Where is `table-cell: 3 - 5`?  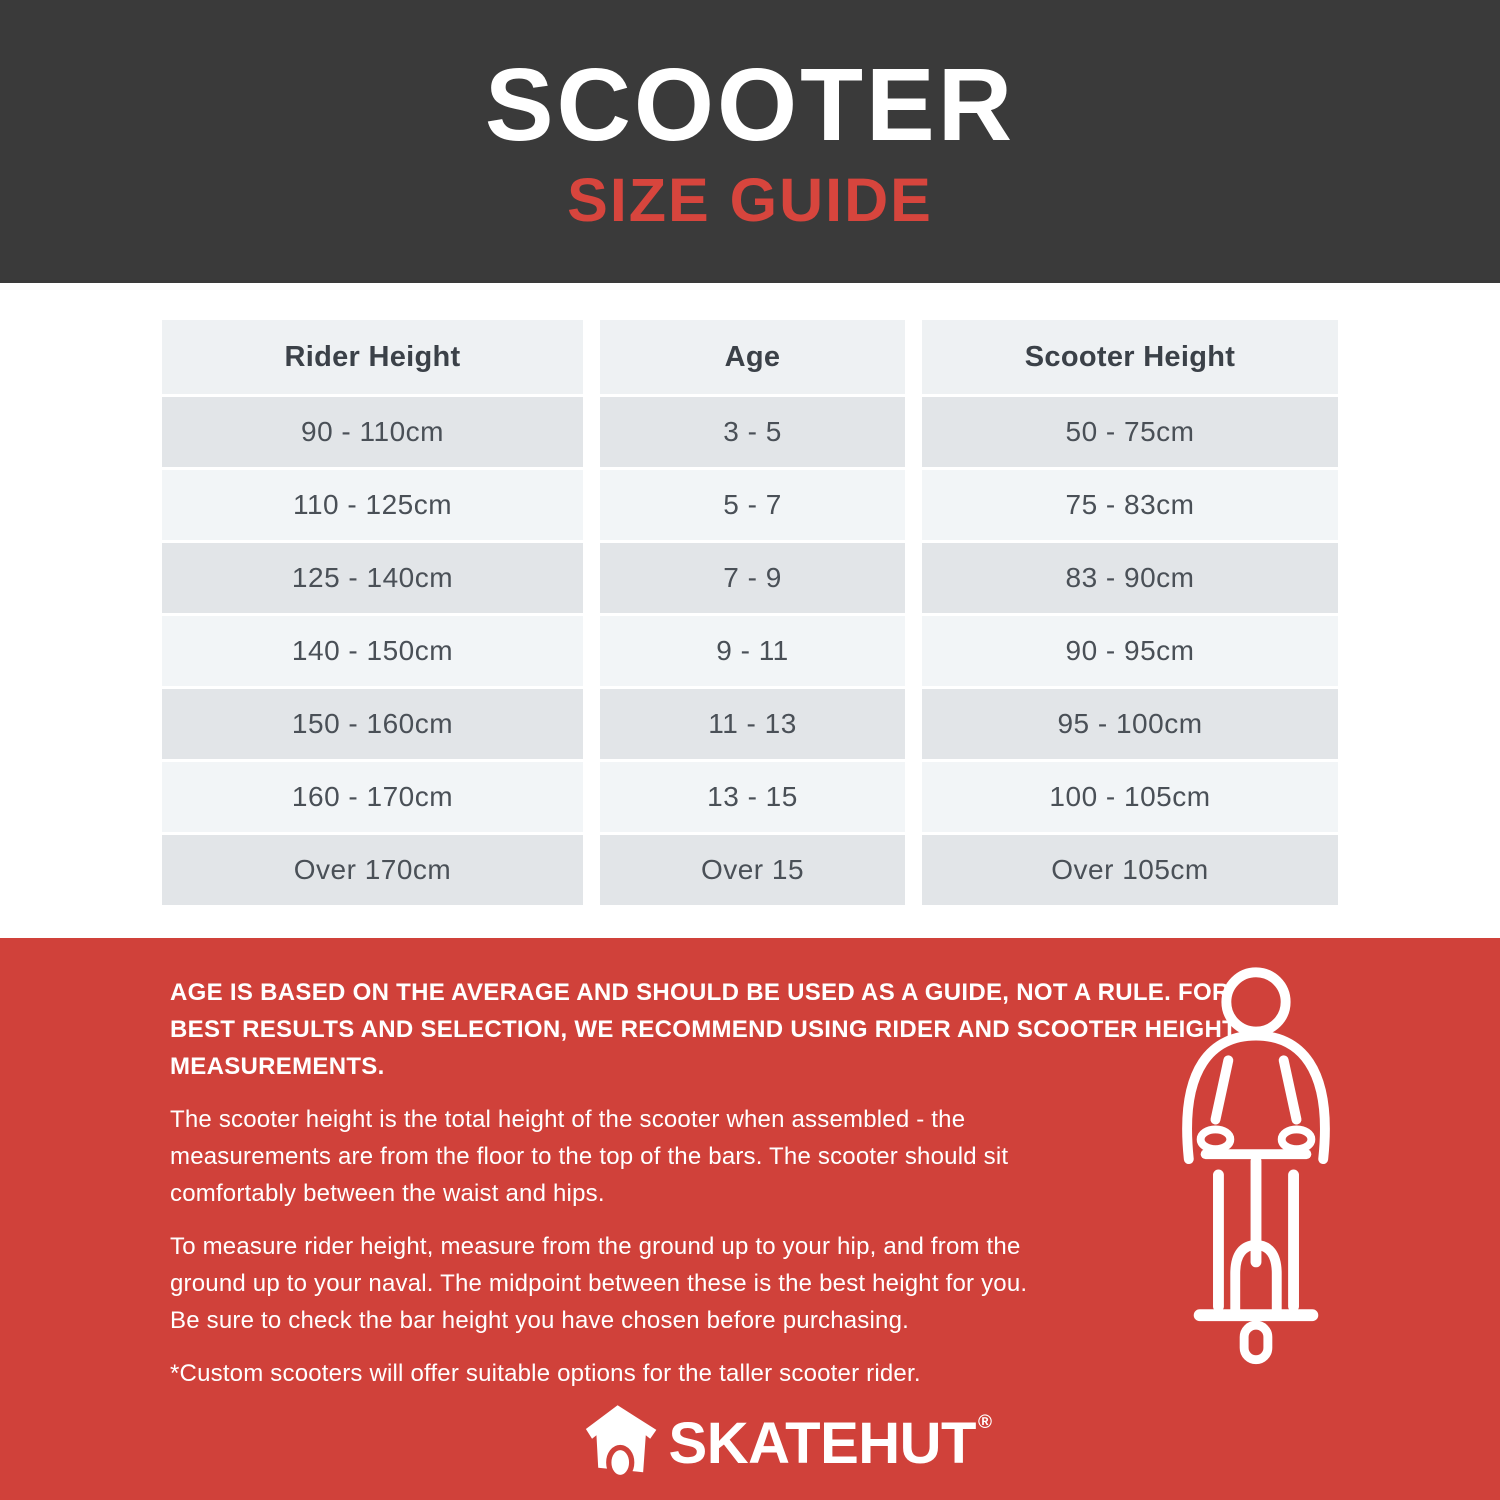
table-cell: 3 - 5 is located at coordinates (752, 433).